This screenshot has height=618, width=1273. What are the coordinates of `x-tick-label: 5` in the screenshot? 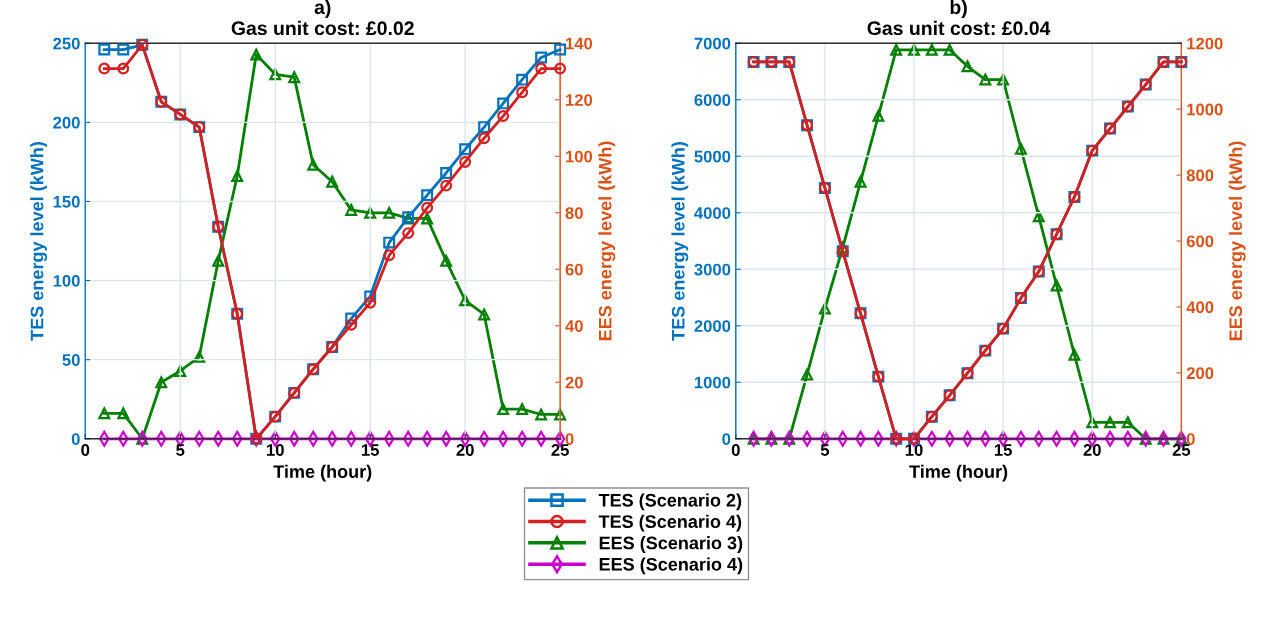 It's located at (180, 450).